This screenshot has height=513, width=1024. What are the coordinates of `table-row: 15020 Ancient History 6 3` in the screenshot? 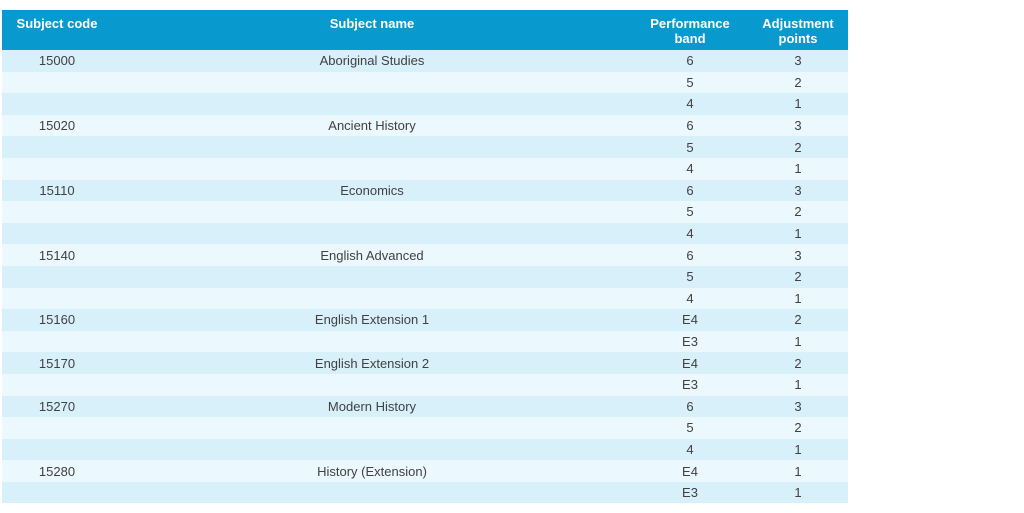 It's located at (425, 125).